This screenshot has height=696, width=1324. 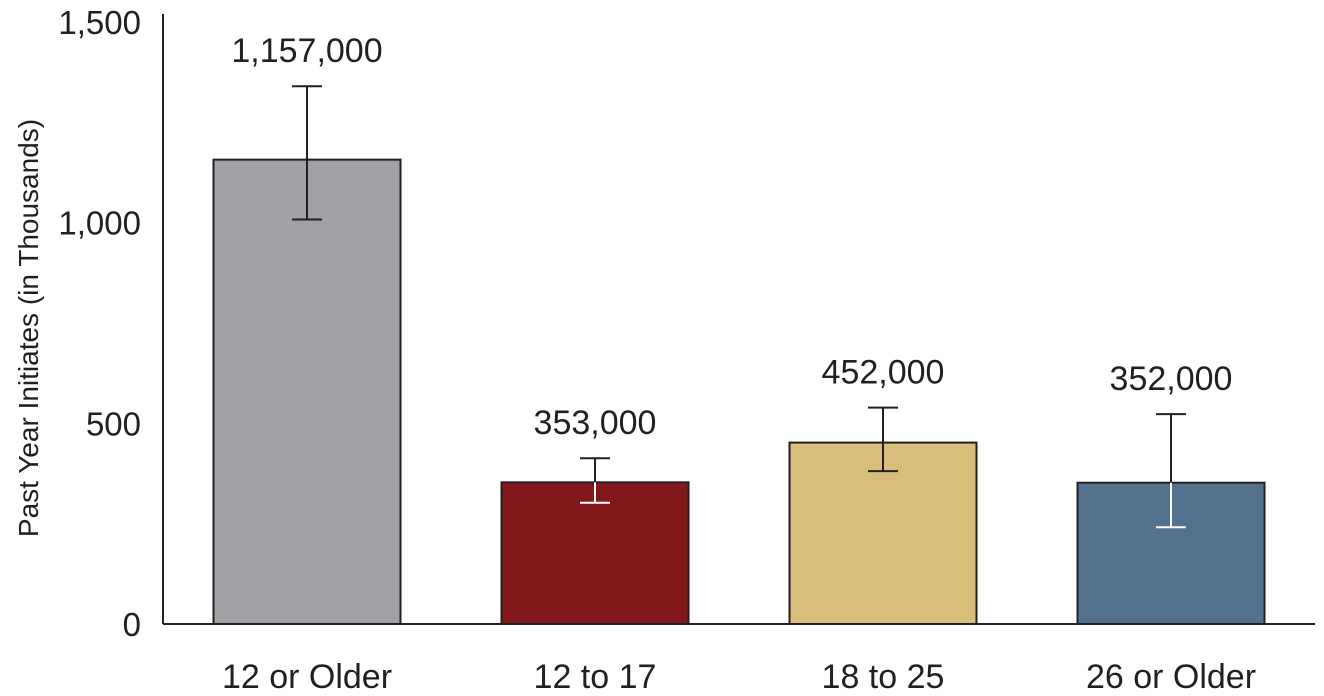 I want to click on y-tick-label: 1,000, so click(x=99, y=223).